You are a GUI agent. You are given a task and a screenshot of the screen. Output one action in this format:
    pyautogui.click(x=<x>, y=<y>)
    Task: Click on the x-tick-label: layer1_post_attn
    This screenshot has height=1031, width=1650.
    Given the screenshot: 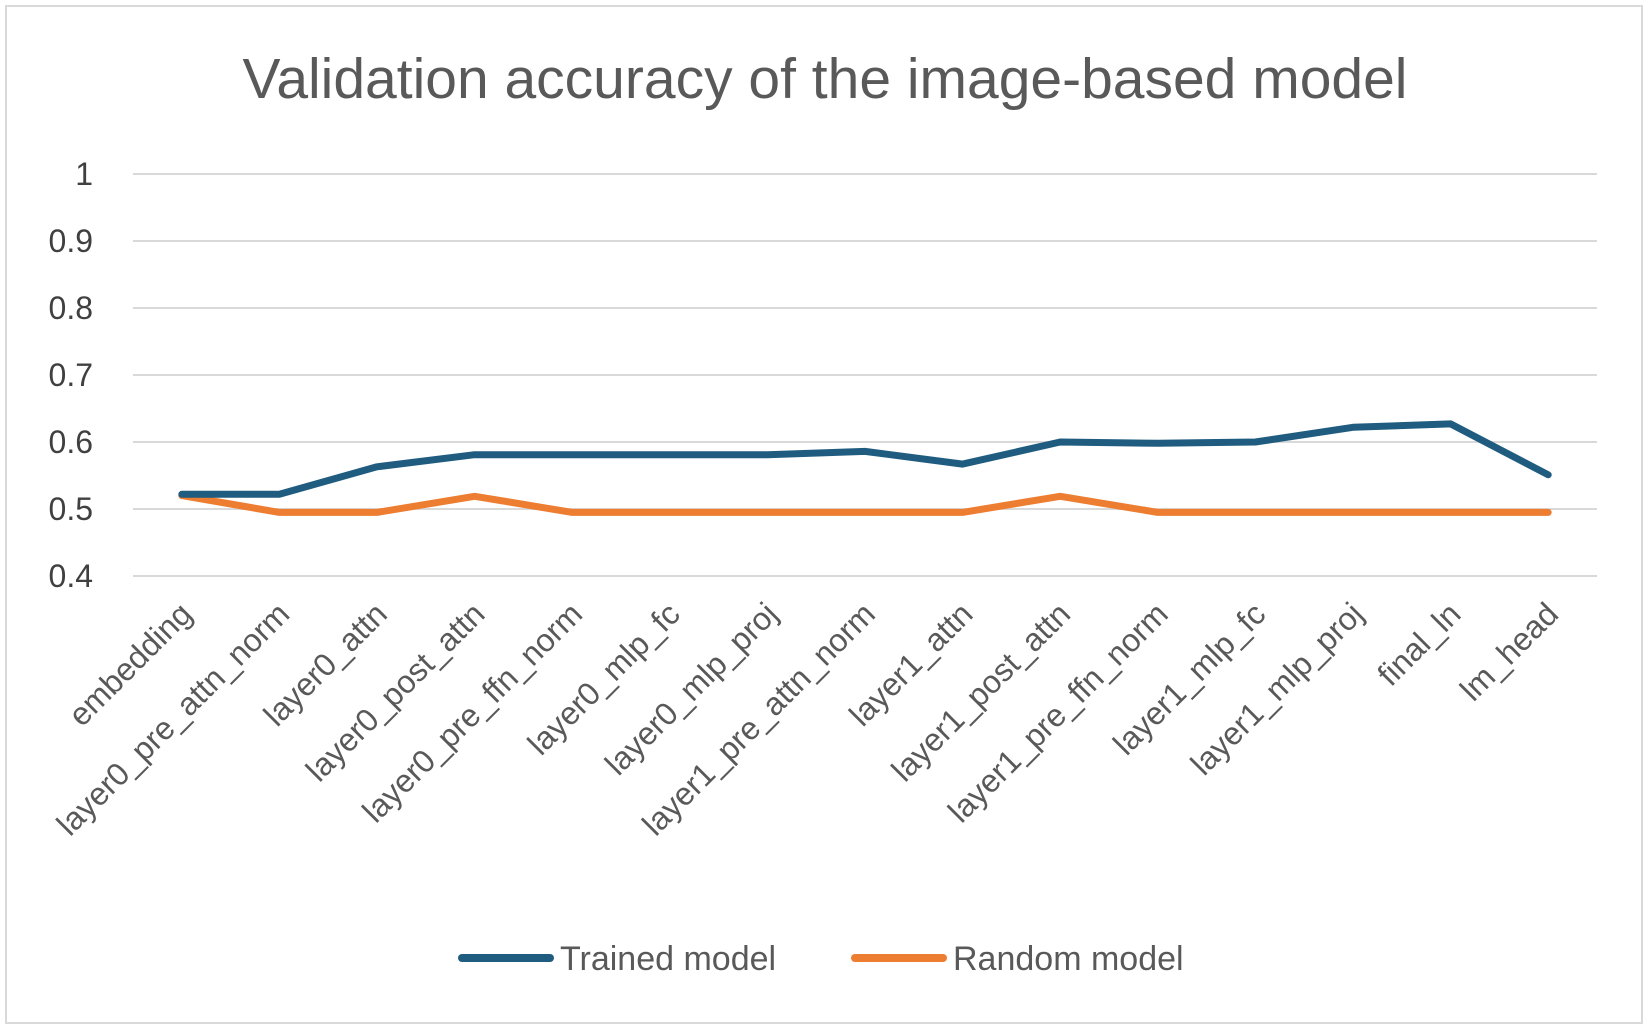 What is the action you would take?
    pyautogui.click(x=980, y=691)
    